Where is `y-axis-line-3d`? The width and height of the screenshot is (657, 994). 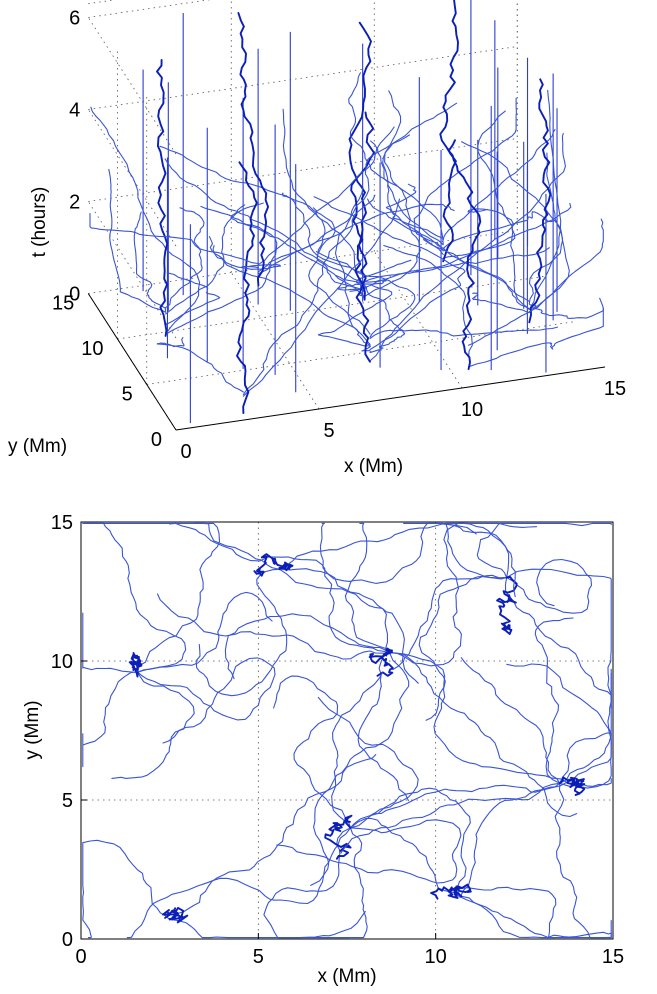
y-axis-line-3d is located at coordinates (132, 362).